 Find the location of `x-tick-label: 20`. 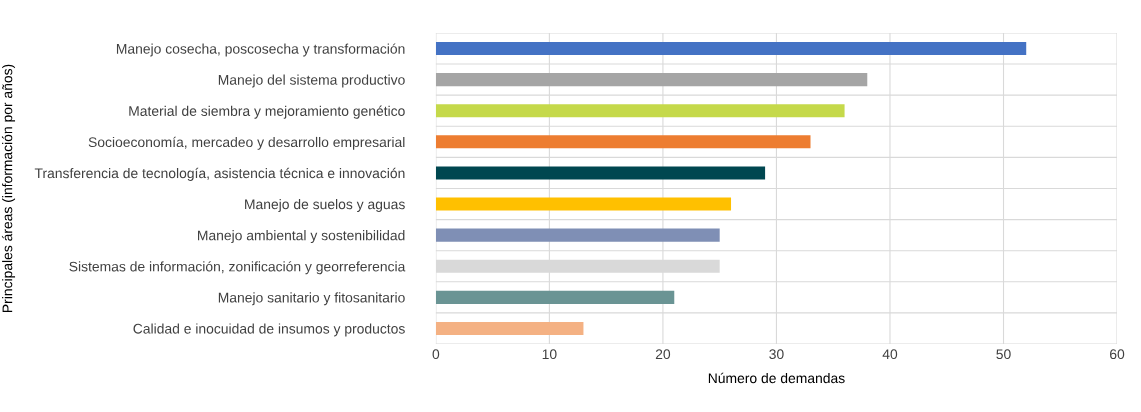

x-tick-label: 20 is located at coordinates (663, 354).